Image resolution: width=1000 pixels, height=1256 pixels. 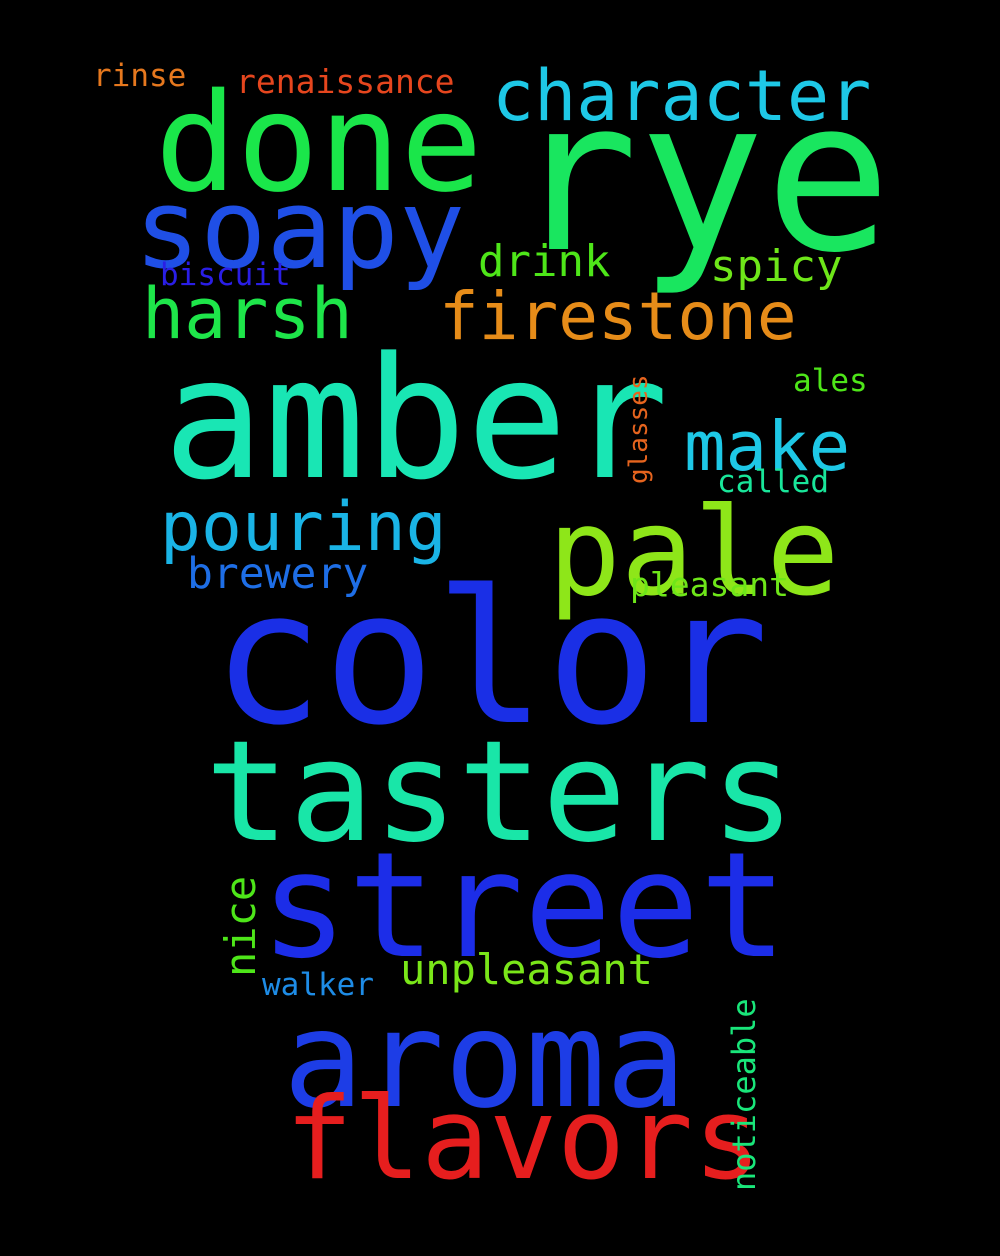 What do you see at coordinates (618, 316) in the screenshot?
I see `word-firestone: firestone` at bounding box center [618, 316].